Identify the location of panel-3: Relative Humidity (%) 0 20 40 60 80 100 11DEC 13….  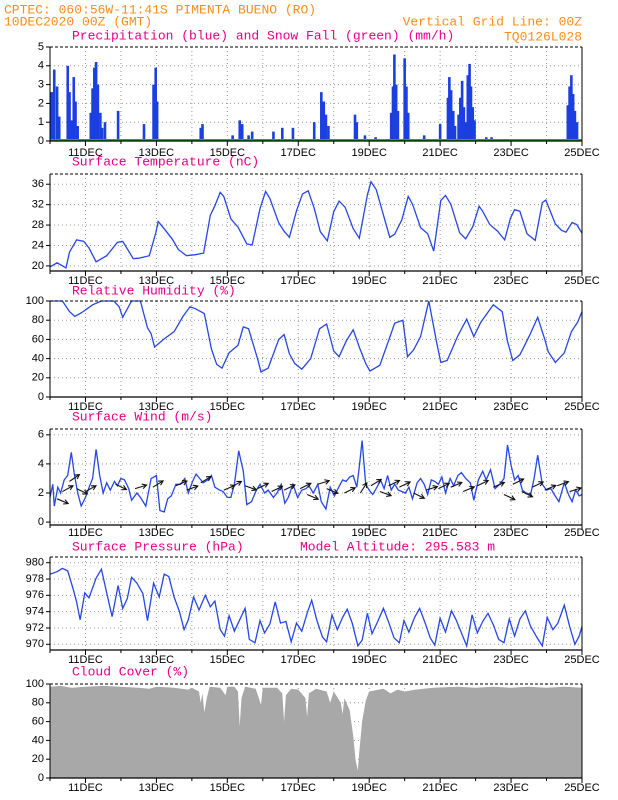
(313, 347).